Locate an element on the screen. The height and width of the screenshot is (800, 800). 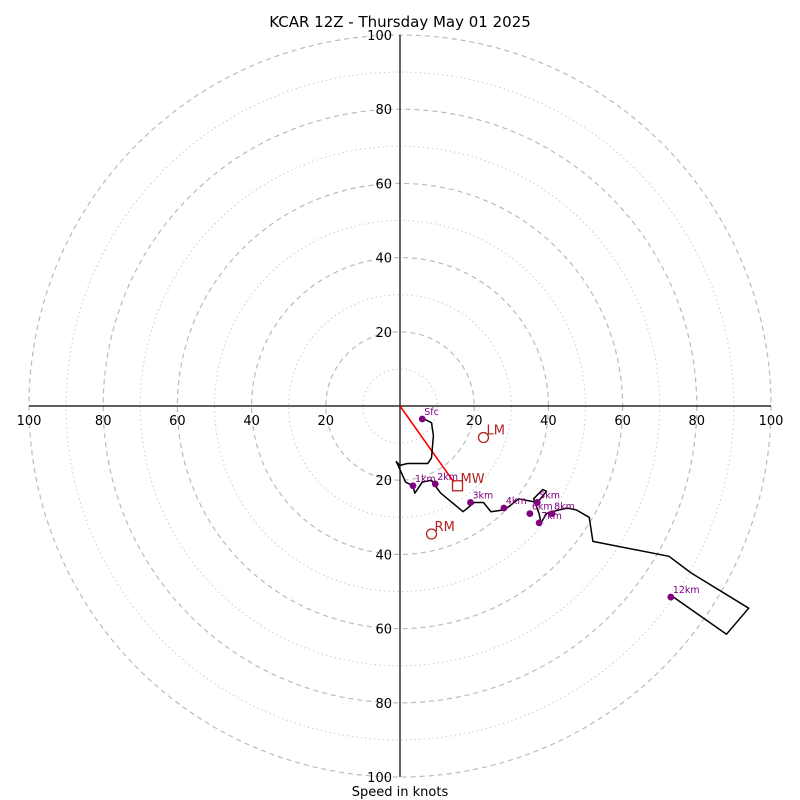
height-label: 6km is located at coordinates (542, 507).